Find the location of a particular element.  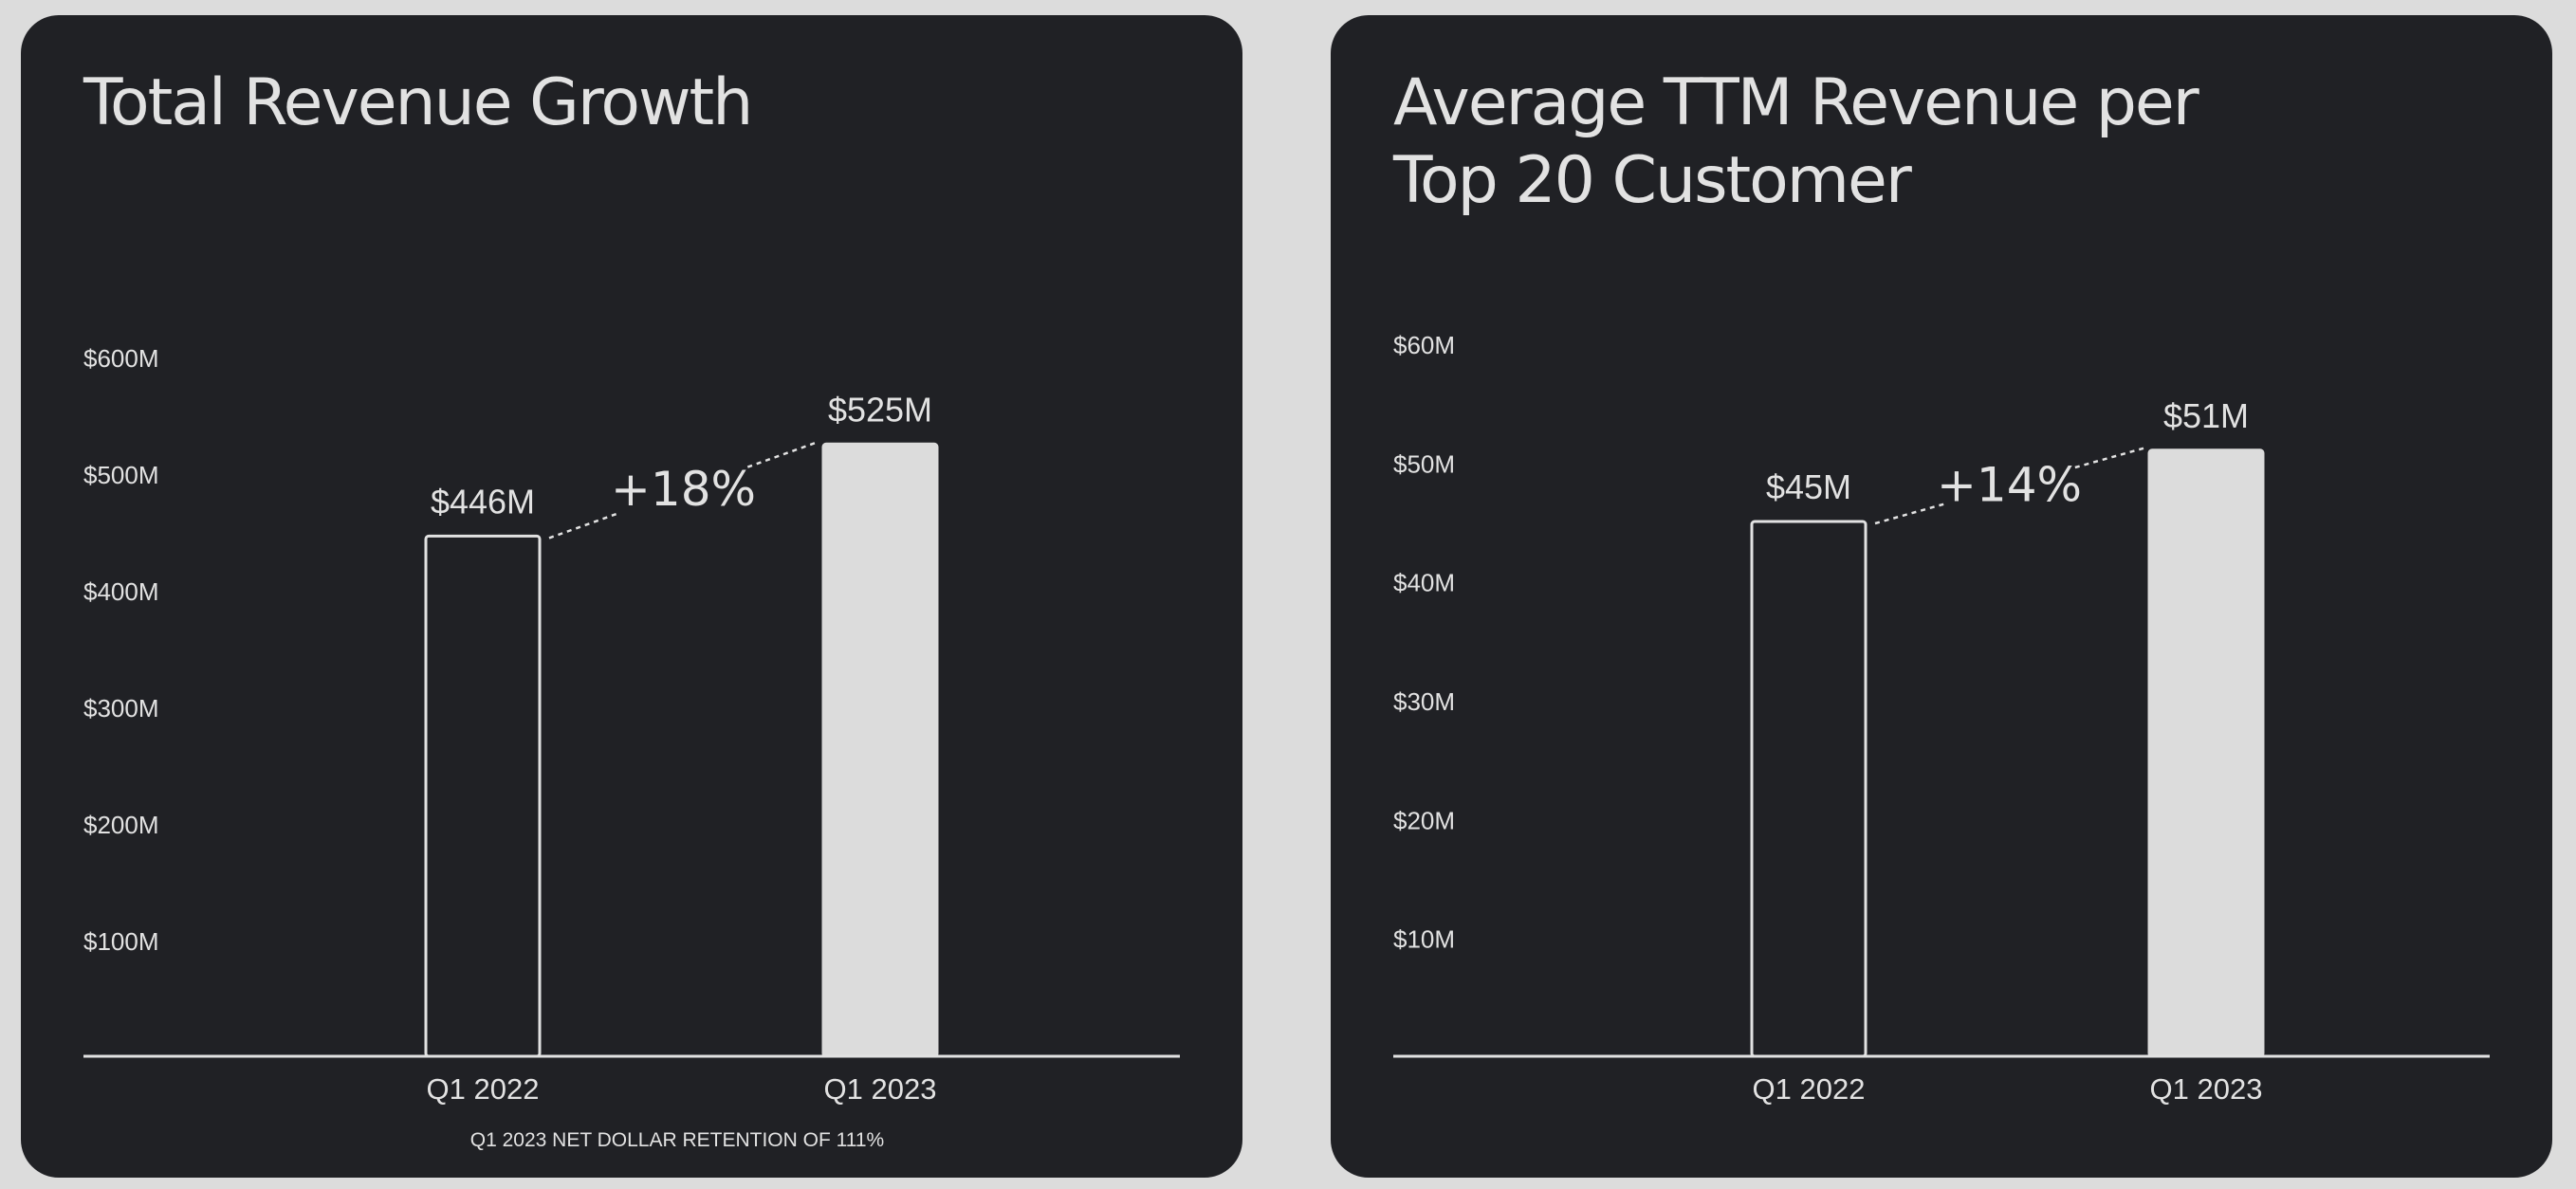

footnote: Q1 2023 NET DOLLAR RETENTION OF 111% is located at coordinates (677, 1140).